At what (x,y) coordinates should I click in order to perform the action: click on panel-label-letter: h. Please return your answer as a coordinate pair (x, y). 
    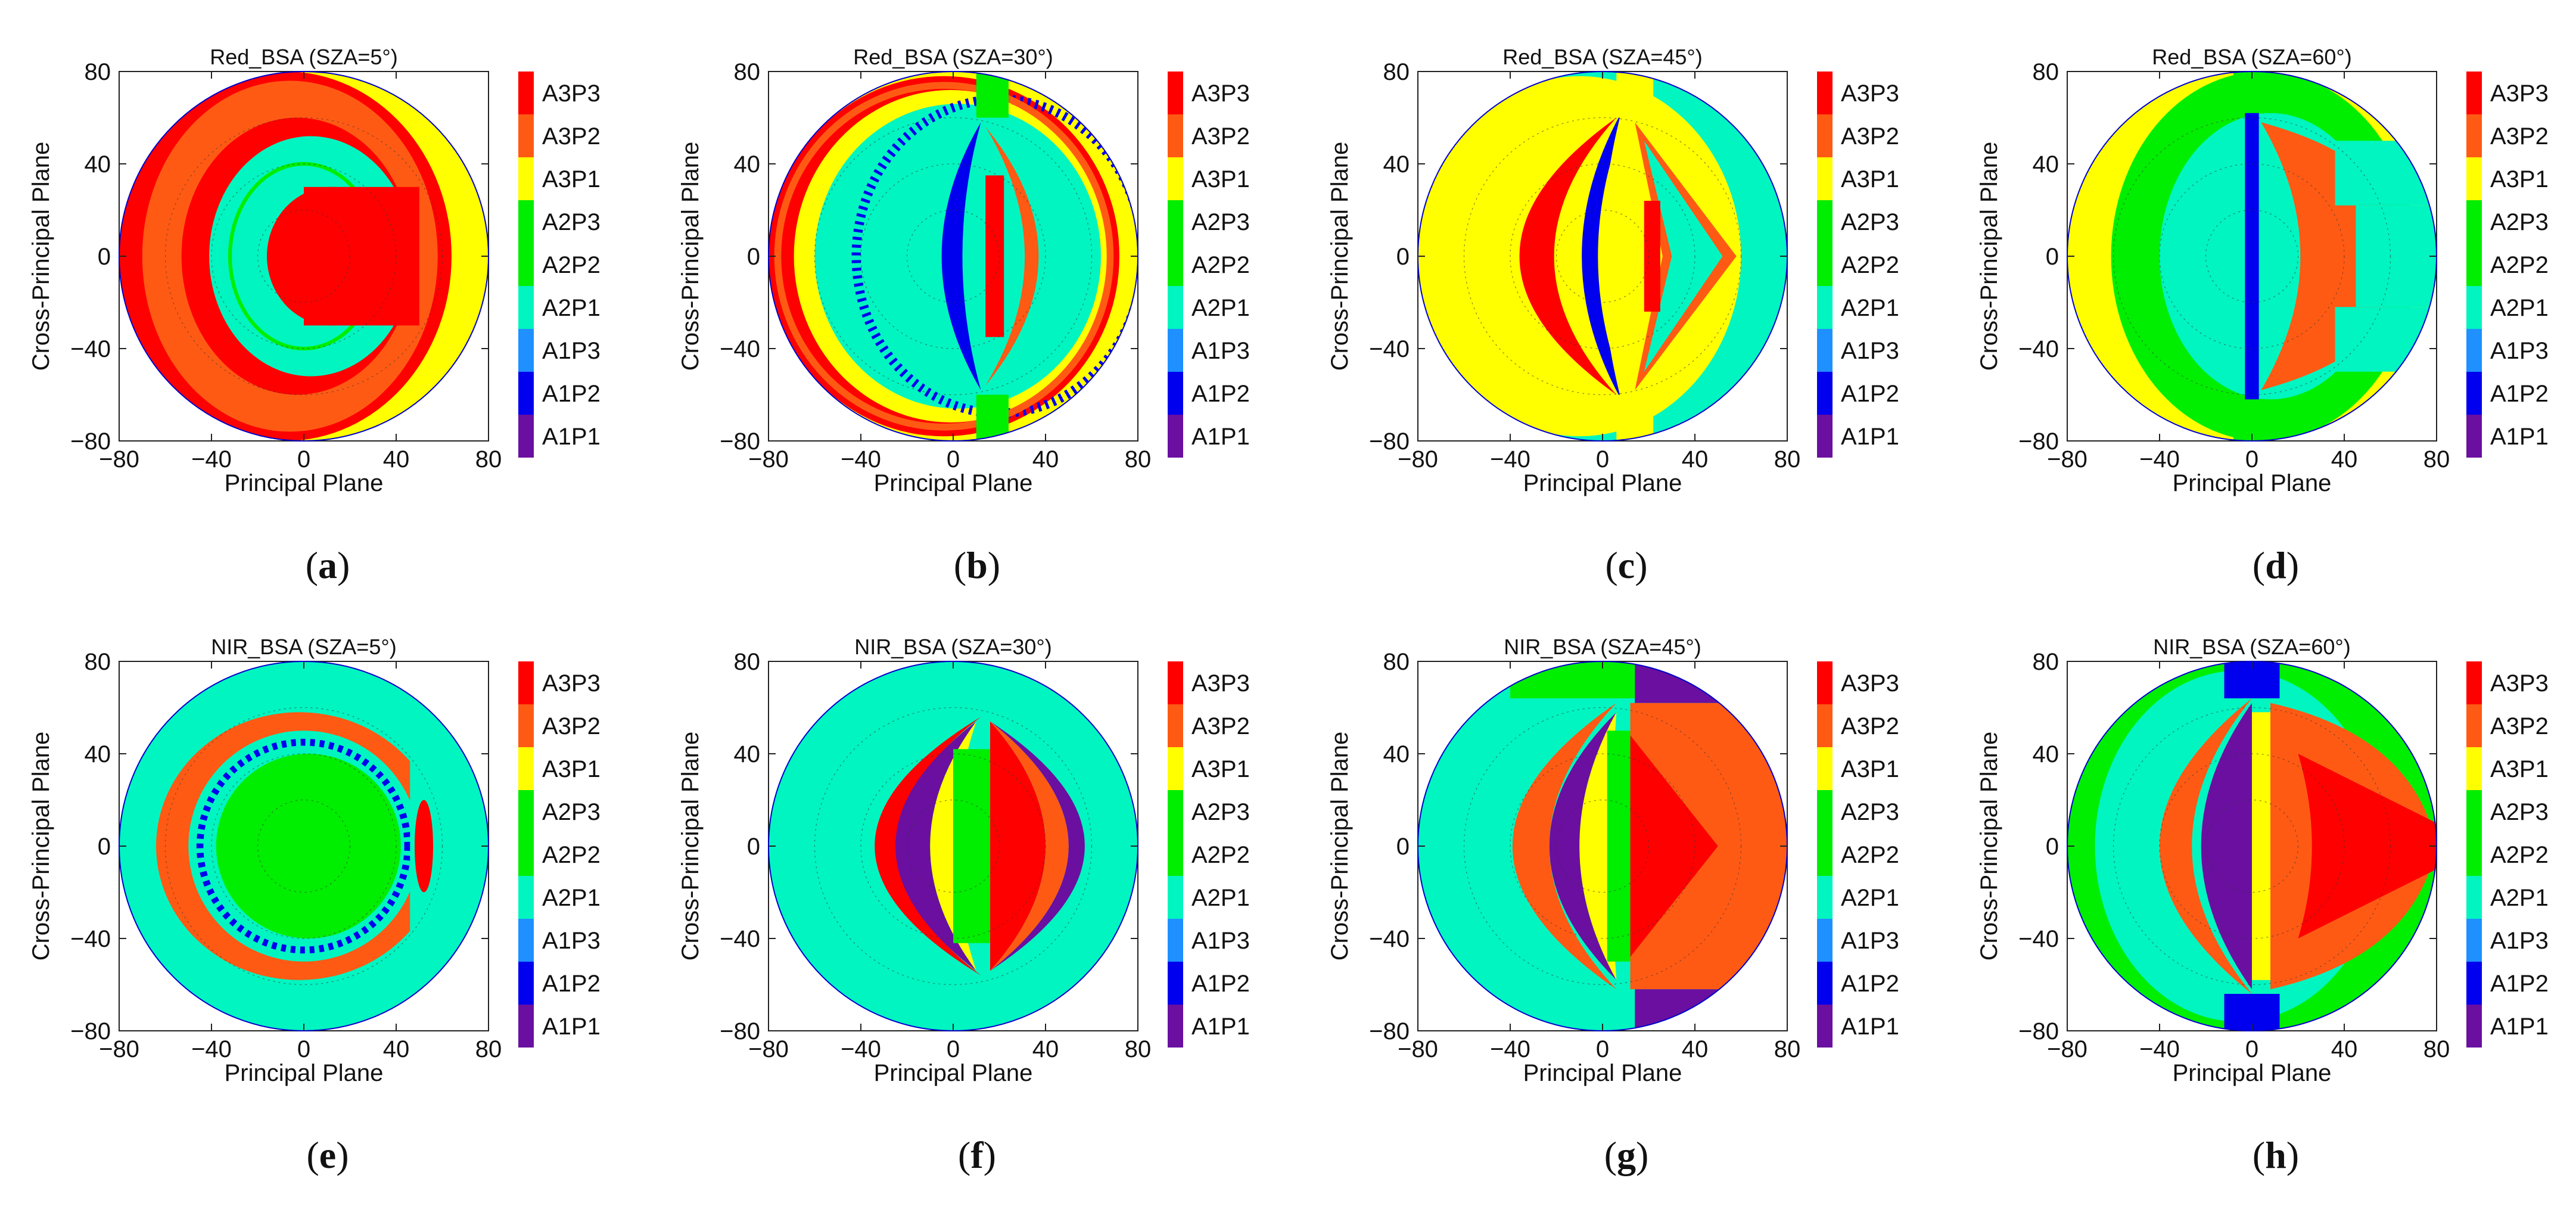
    Looking at the image, I should click on (2275, 1155).